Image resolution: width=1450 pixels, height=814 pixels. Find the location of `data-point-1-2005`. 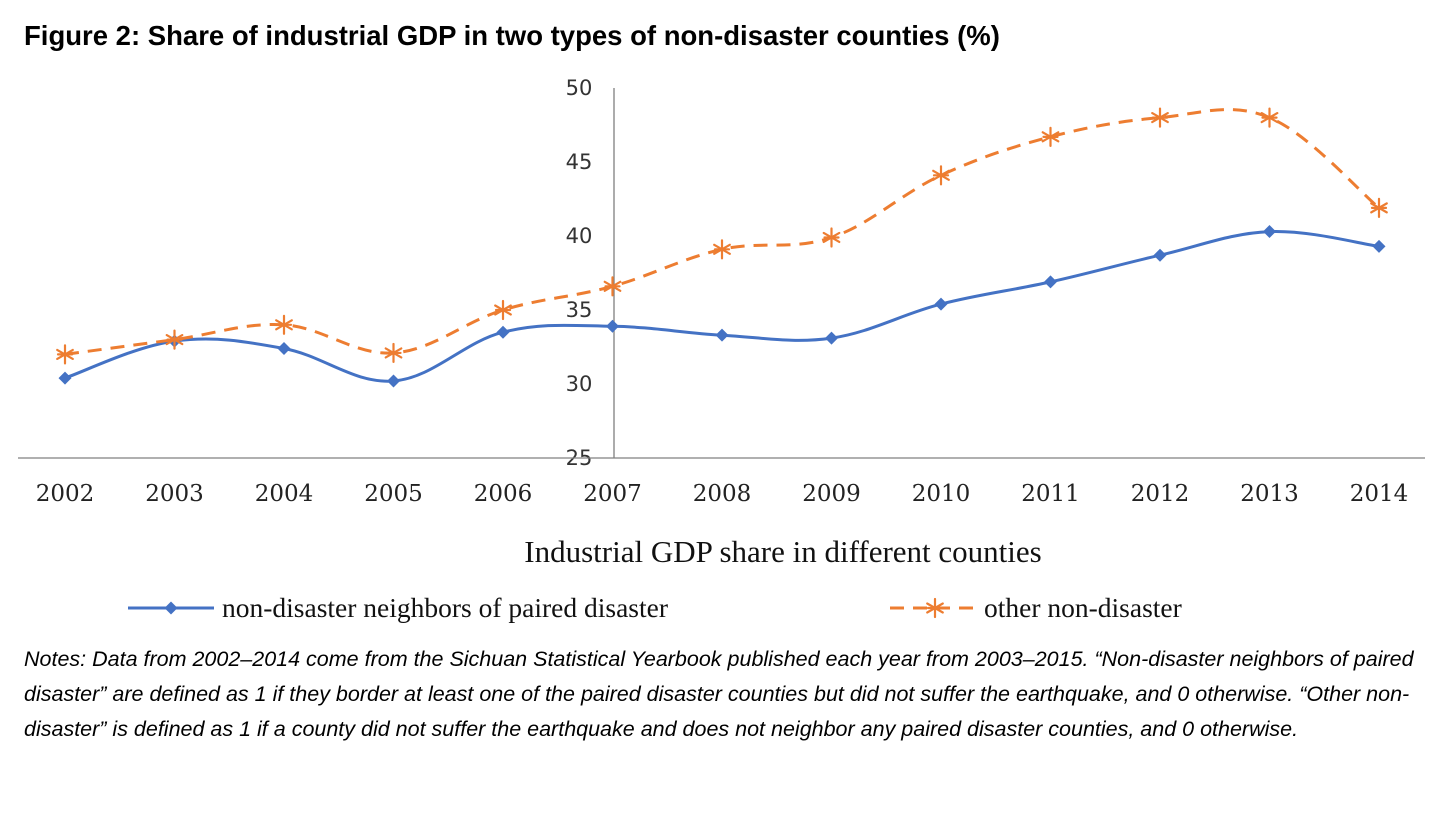

data-point-1-2005 is located at coordinates (393, 381).